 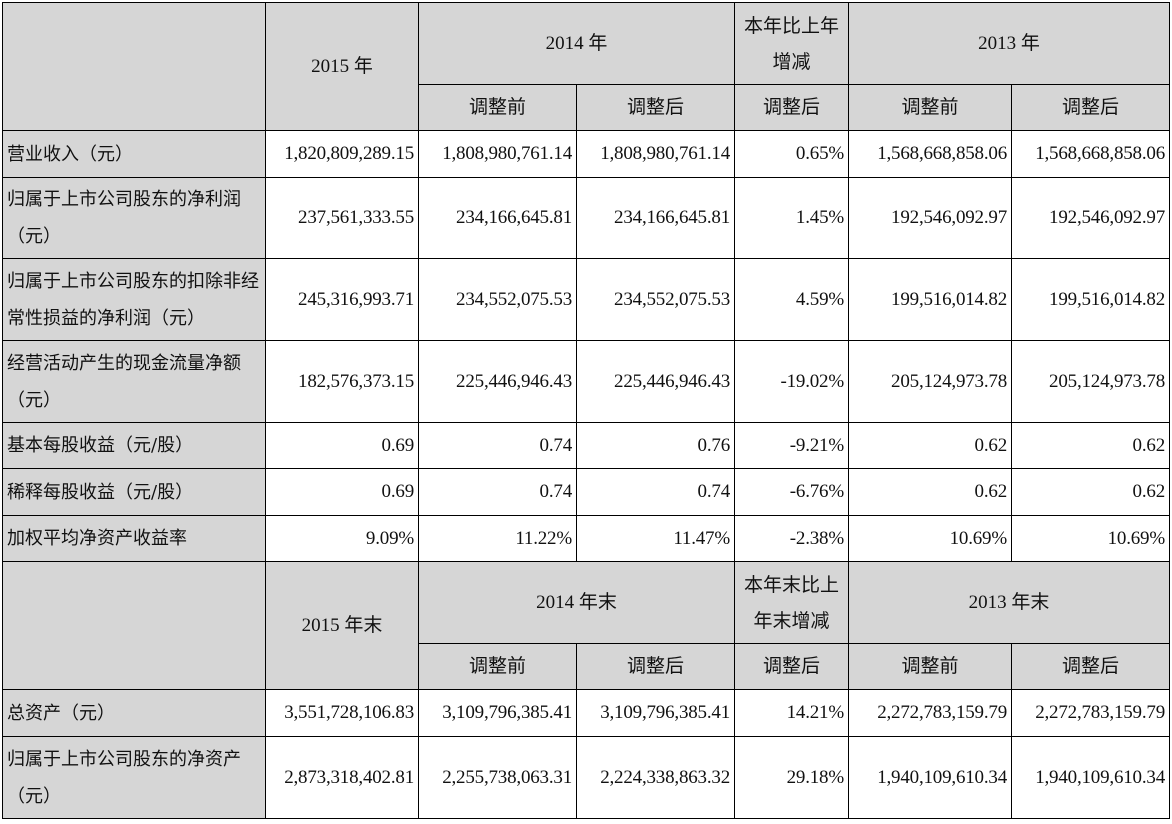 I want to click on col-header-2013: 2013 年, so click(x=1009, y=43).